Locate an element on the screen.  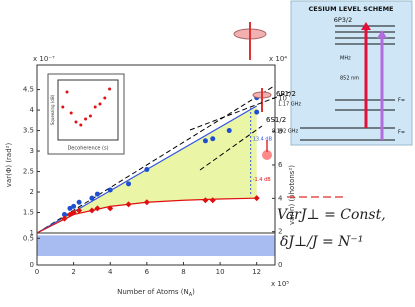
y2-axis-label: var(n) (photons²) is located at coordinates (292, 195).